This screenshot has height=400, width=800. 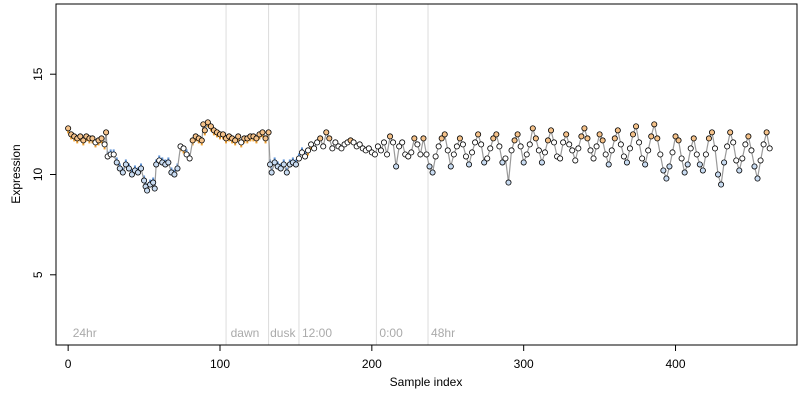 I want to click on annotation-label: 48hr, so click(x=443, y=333).